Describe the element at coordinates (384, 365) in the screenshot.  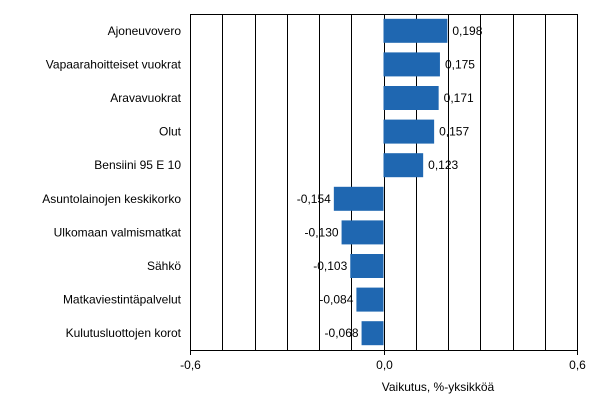
I see `x-tick-label: 0,0` at that location.